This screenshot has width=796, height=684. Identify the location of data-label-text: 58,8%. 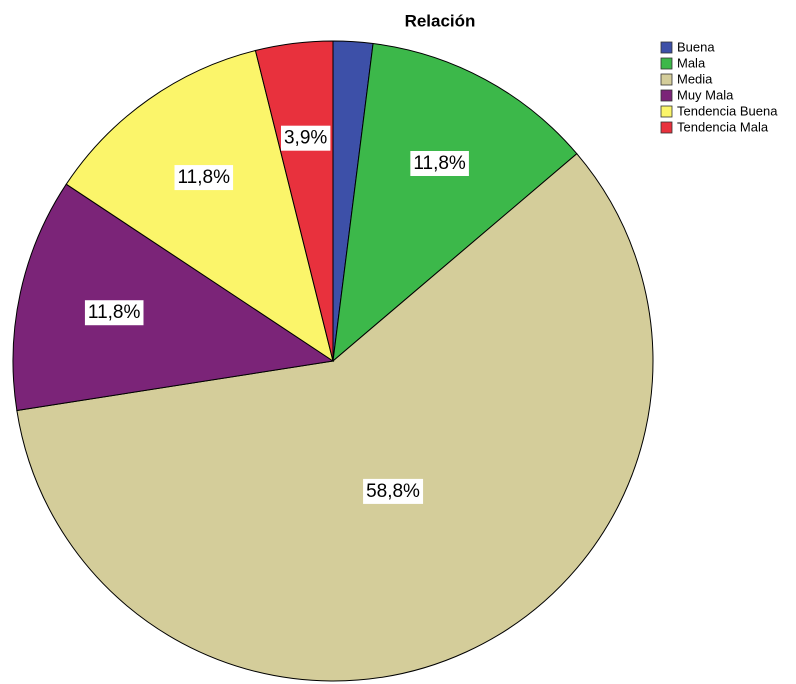
(393, 491).